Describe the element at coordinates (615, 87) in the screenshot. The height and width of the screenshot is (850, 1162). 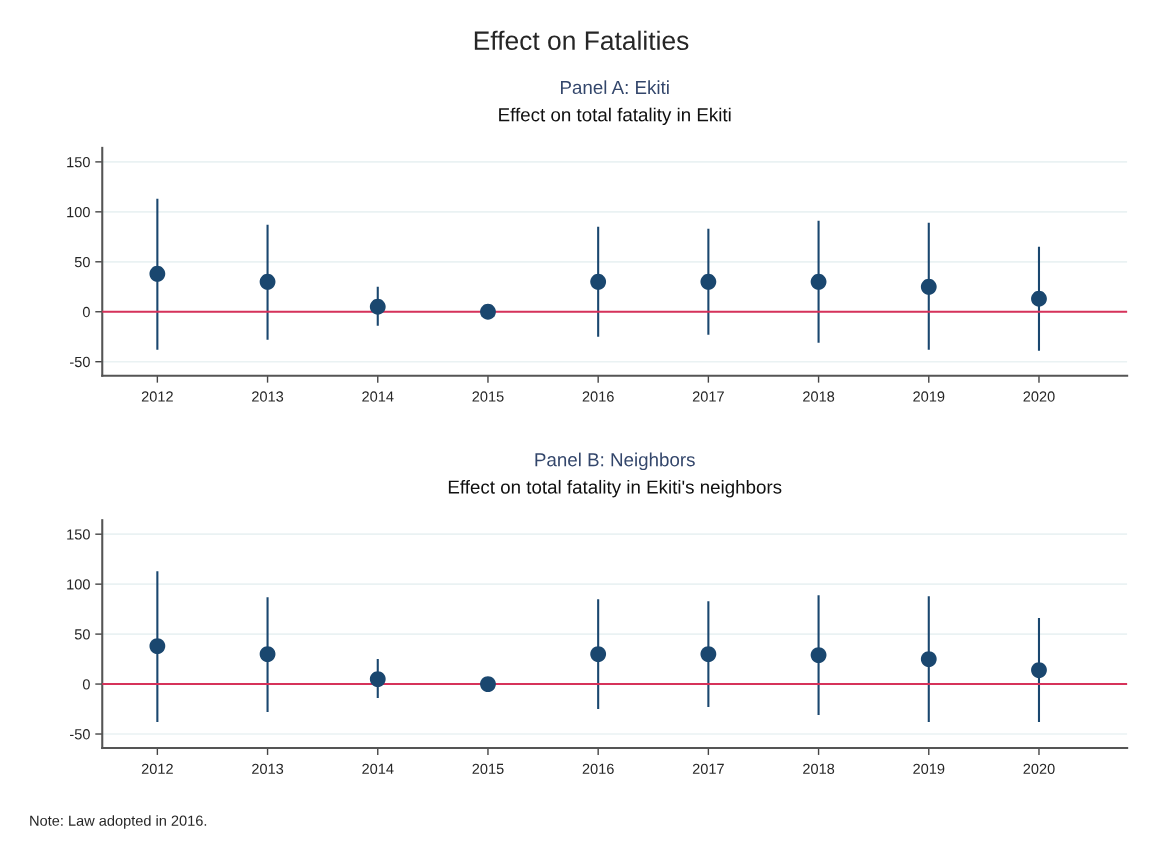
I see `chart-title: Panel A: Ekiti` at that location.